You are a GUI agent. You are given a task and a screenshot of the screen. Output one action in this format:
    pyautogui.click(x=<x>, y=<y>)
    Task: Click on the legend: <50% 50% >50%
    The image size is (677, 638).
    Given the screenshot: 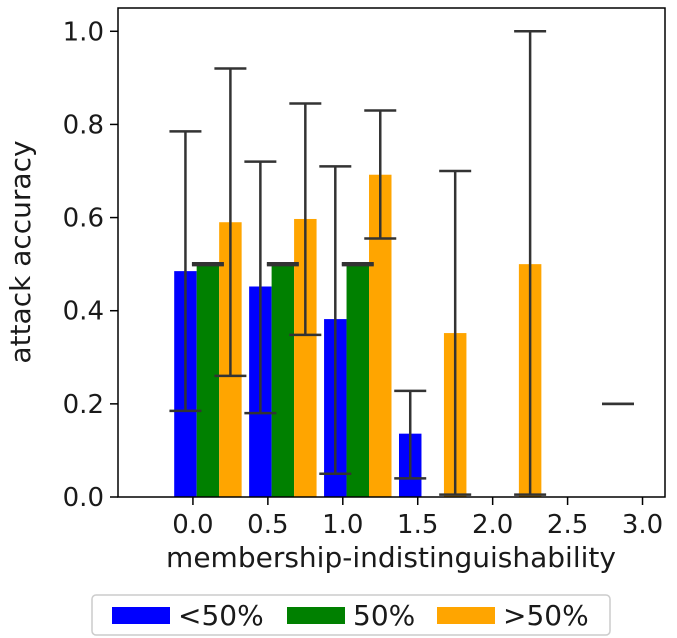 What is the action you would take?
    pyautogui.click(x=351, y=615)
    